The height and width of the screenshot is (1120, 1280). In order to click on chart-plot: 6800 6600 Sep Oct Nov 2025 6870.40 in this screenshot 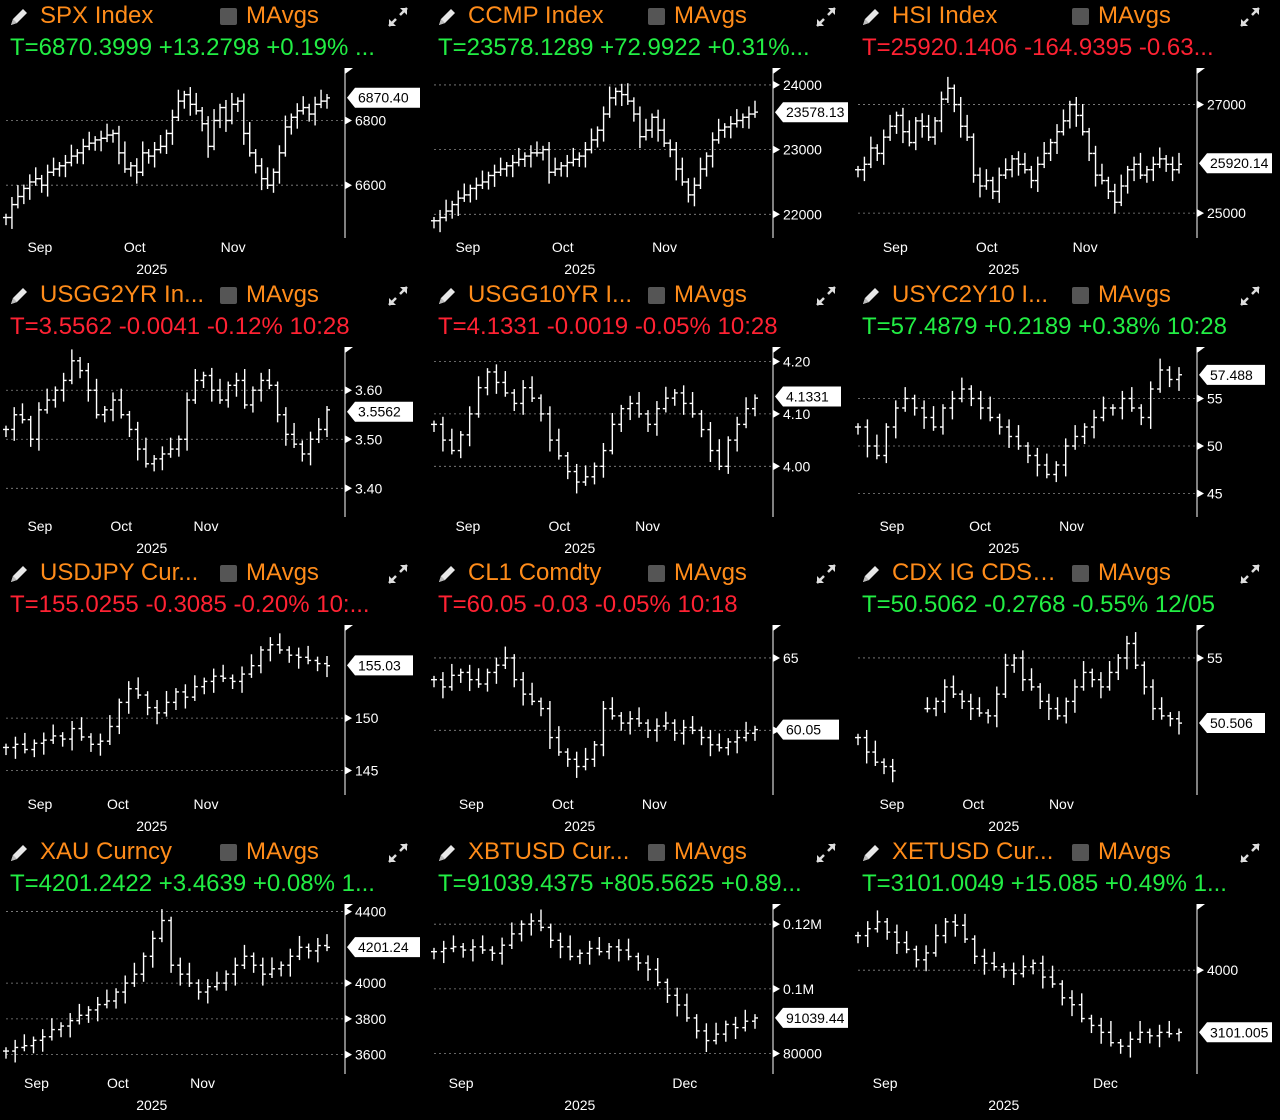, I will do `click(210, 170)`.